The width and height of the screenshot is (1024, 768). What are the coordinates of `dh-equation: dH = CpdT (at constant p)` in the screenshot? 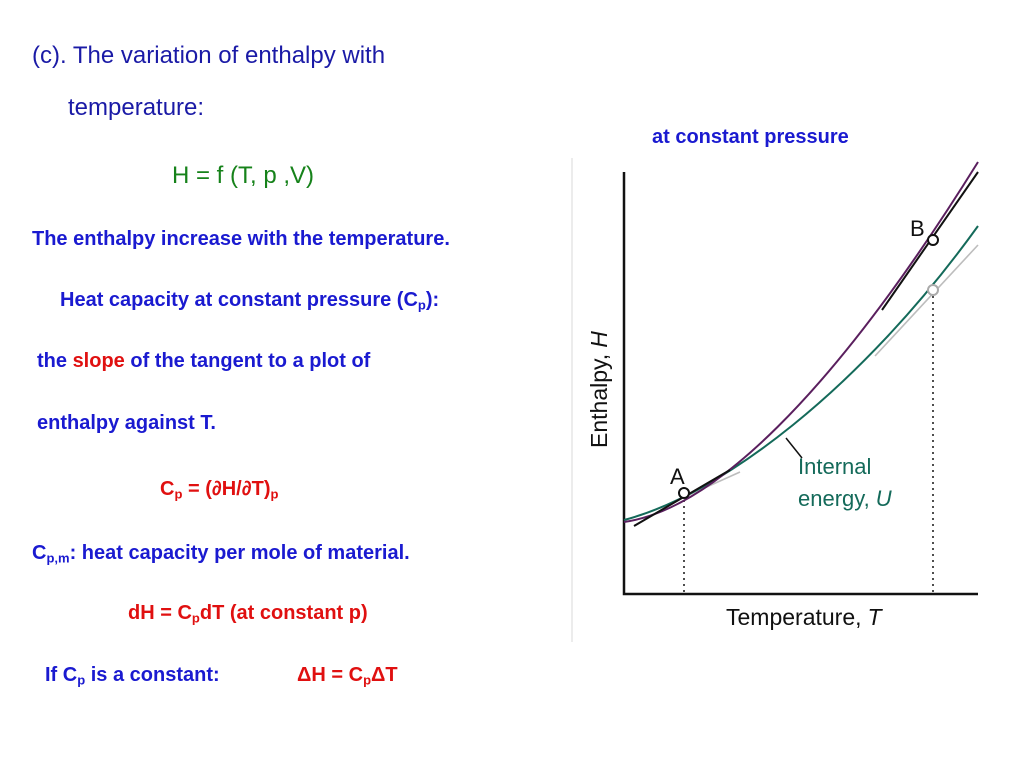 It's located at (248, 614).